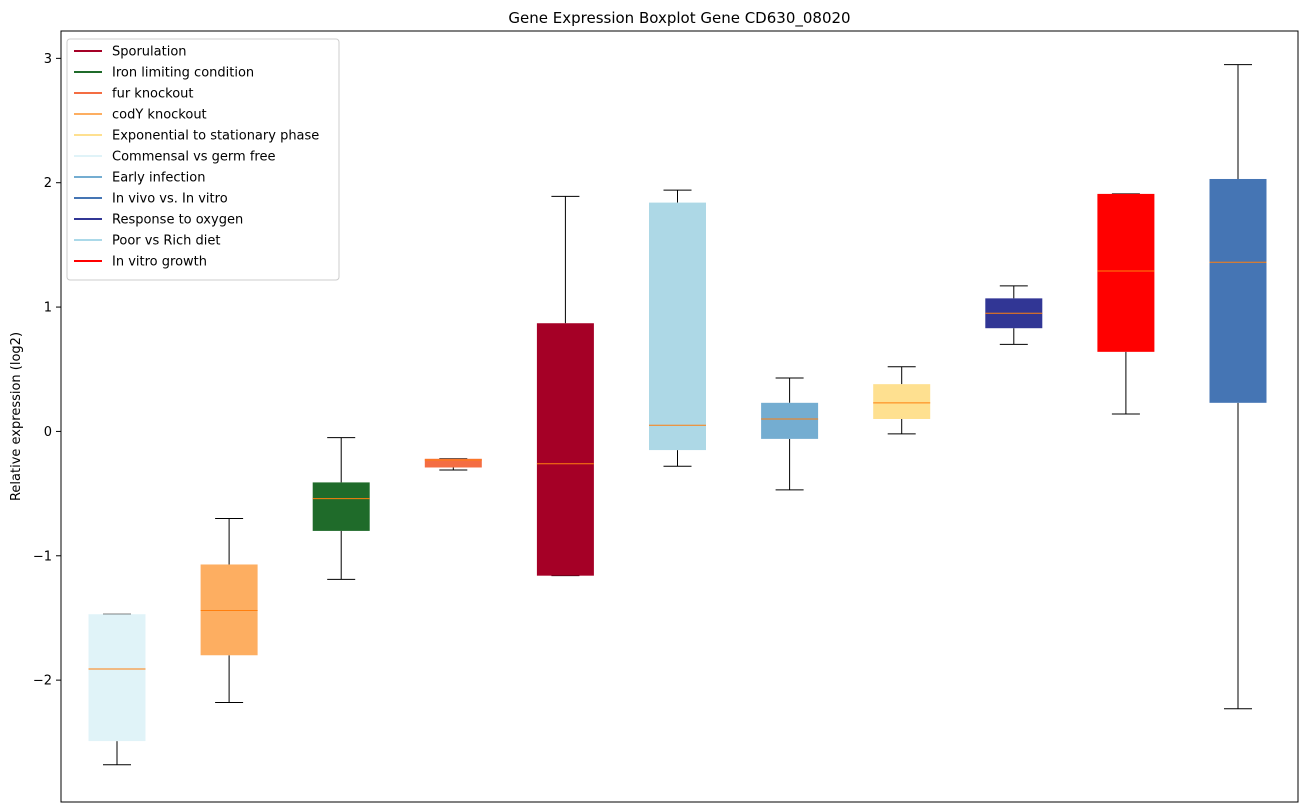 The width and height of the screenshot is (1309, 812). I want to click on legend-label: Iron limiting condition, so click(183, 73).